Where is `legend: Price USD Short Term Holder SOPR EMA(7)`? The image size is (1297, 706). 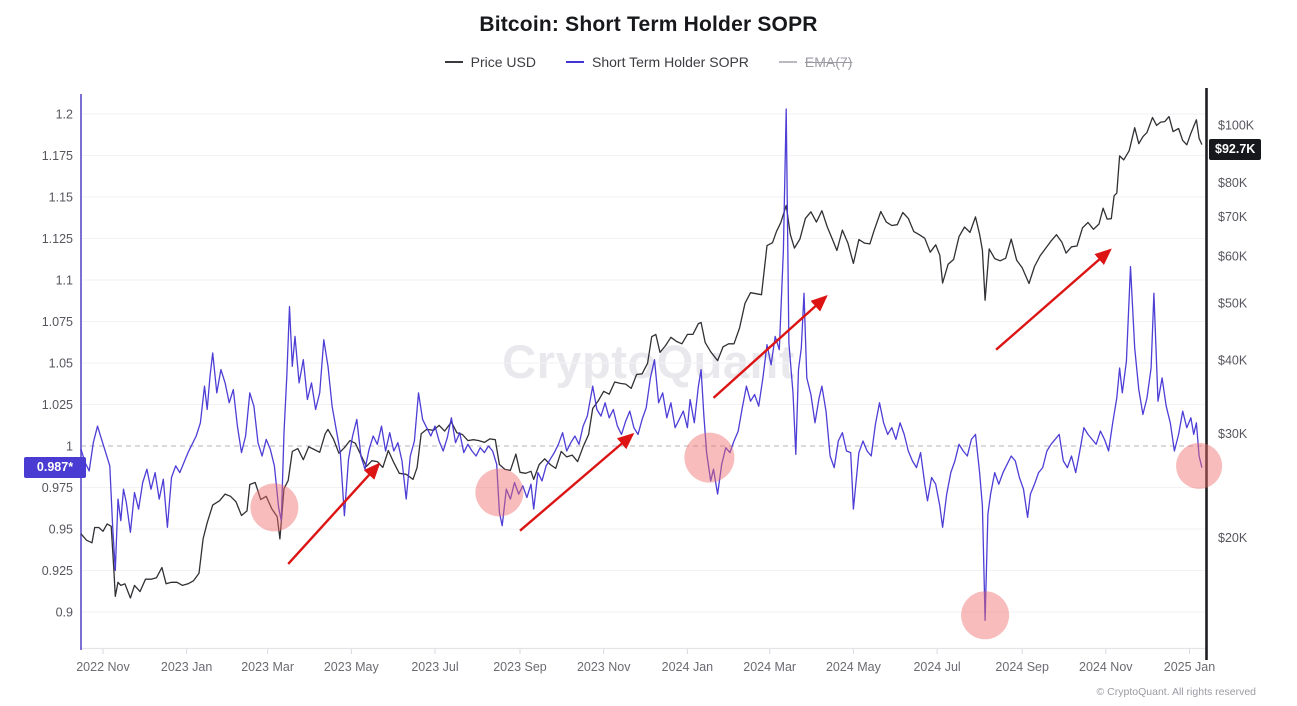 legend: Price USD Short Term Holder SOPR EMA(7) is located at coordinates (648, 62).